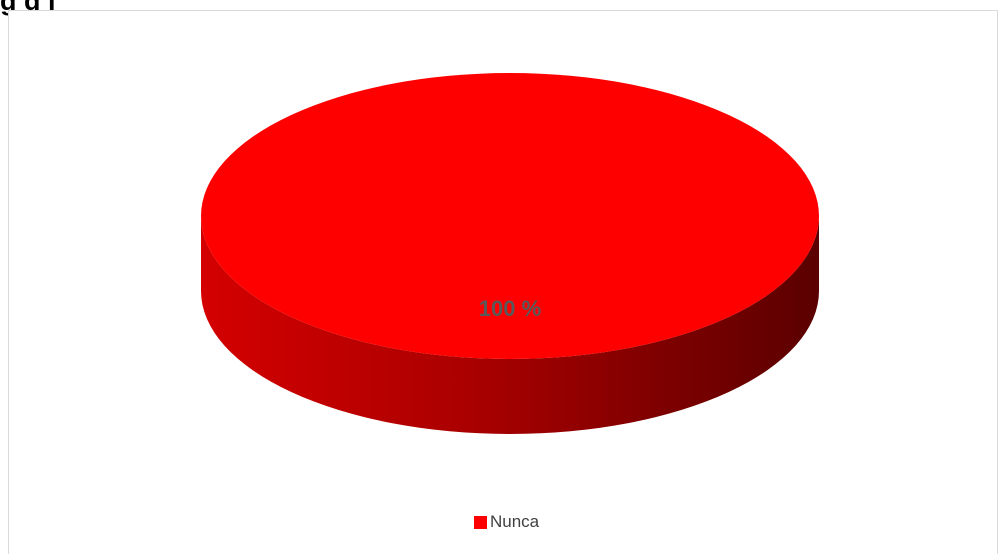 This screenshot has width=999, height=554. I want to click on legend: Nunca, so click(506, 522).